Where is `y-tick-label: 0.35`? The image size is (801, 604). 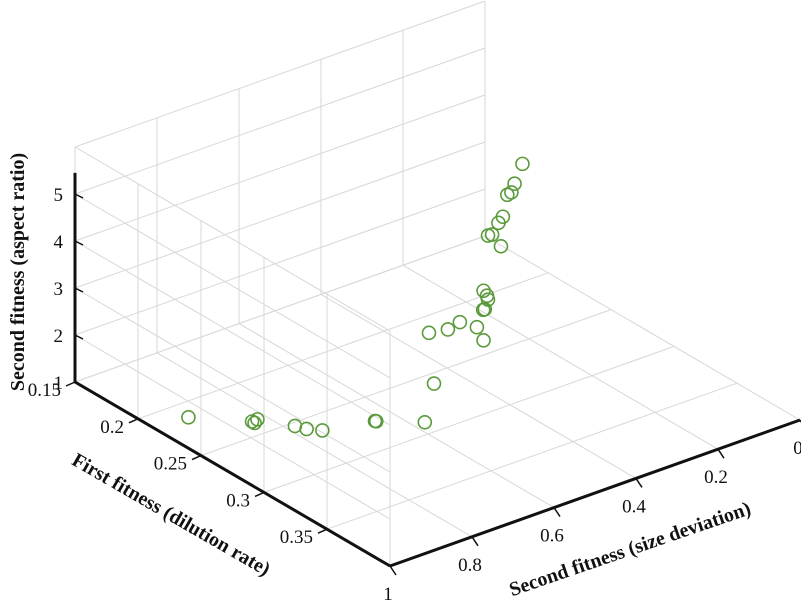 y-tick-label: 0.35 is located at coordinates (296, 537).